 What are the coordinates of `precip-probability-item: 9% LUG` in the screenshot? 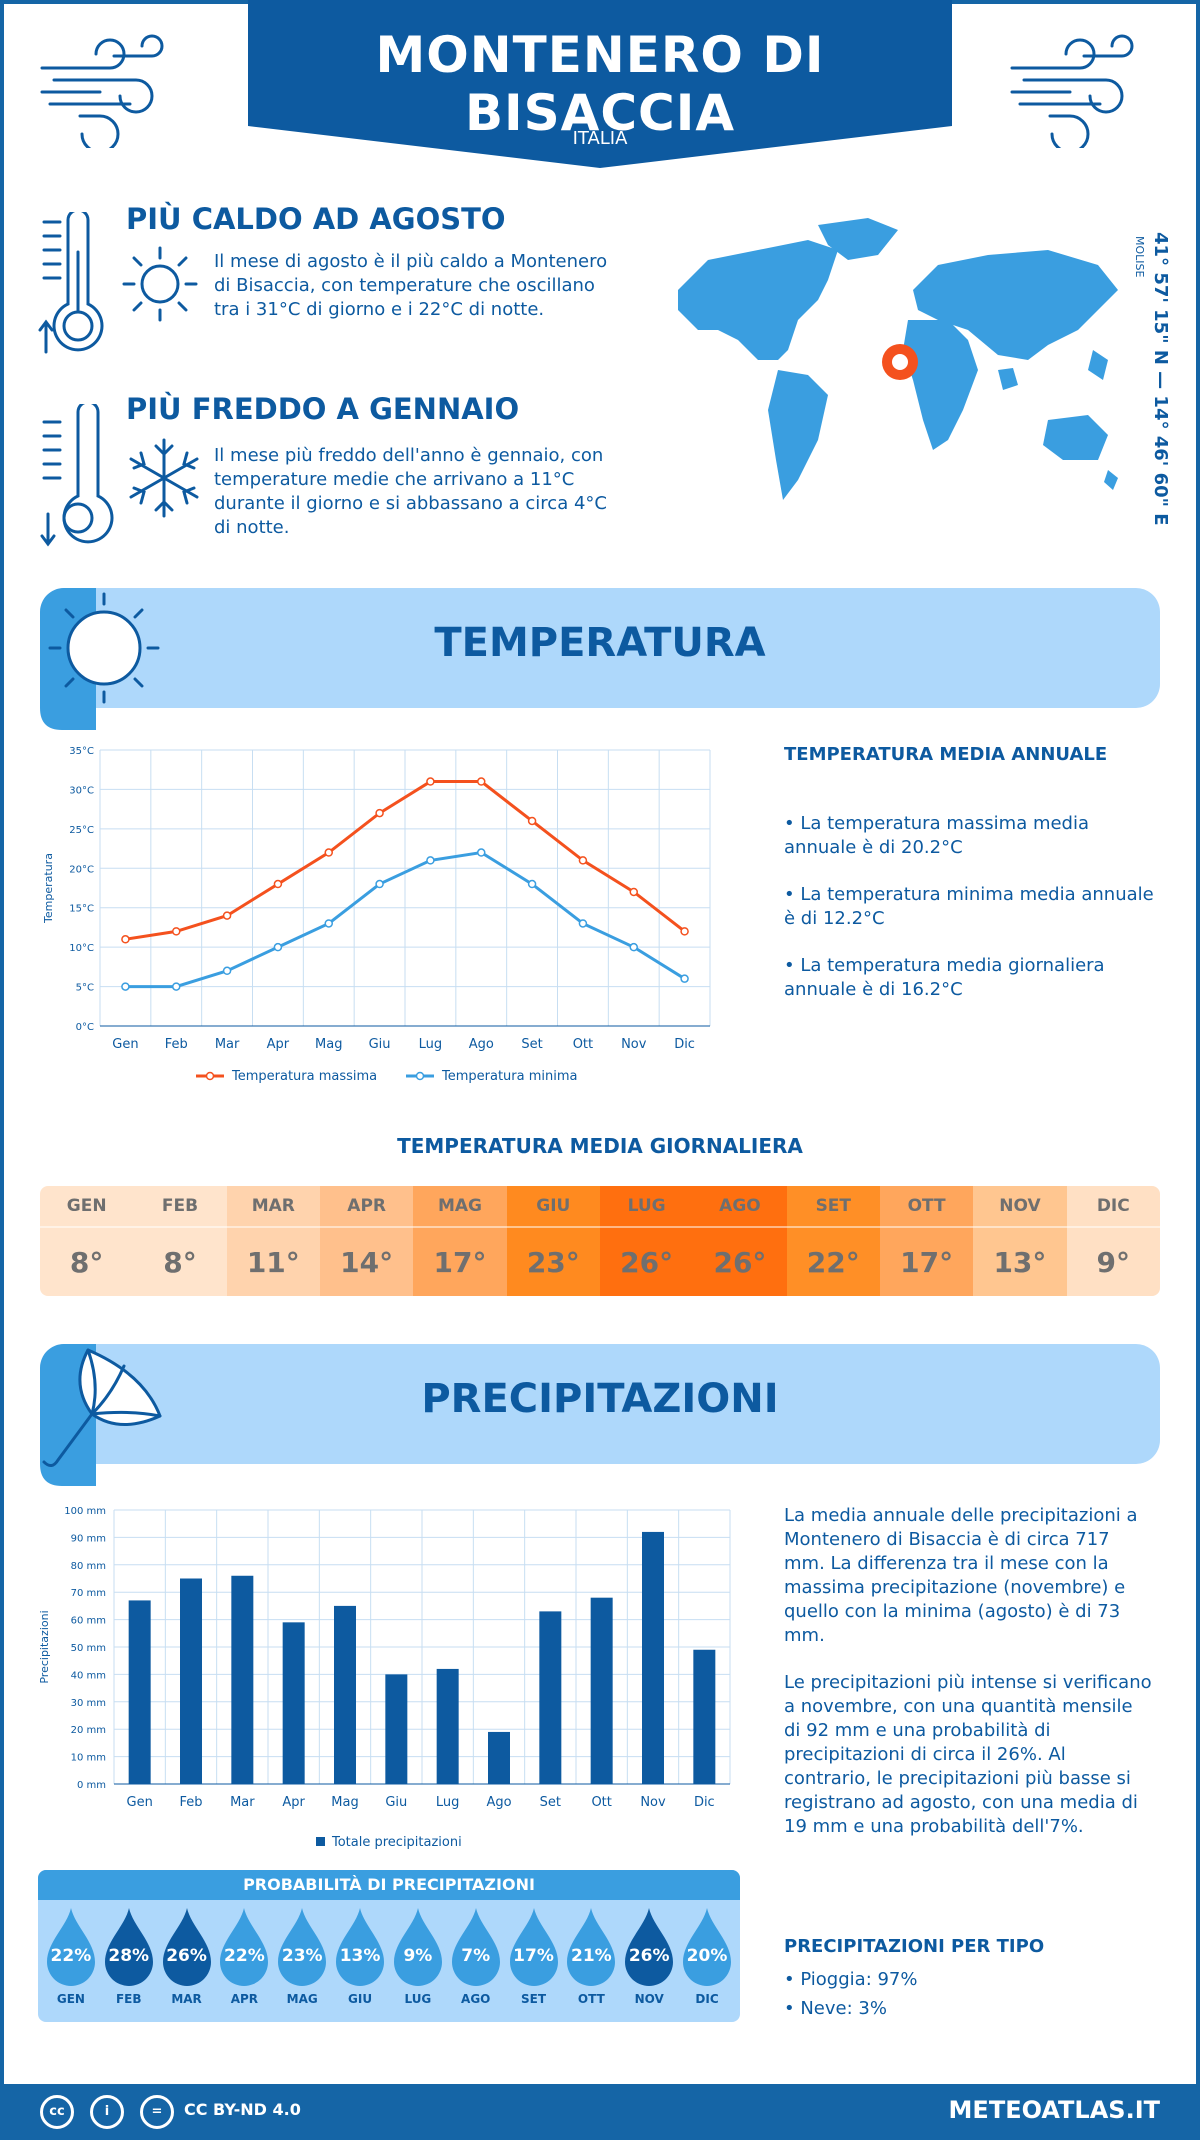 It's located at (418, 1956).